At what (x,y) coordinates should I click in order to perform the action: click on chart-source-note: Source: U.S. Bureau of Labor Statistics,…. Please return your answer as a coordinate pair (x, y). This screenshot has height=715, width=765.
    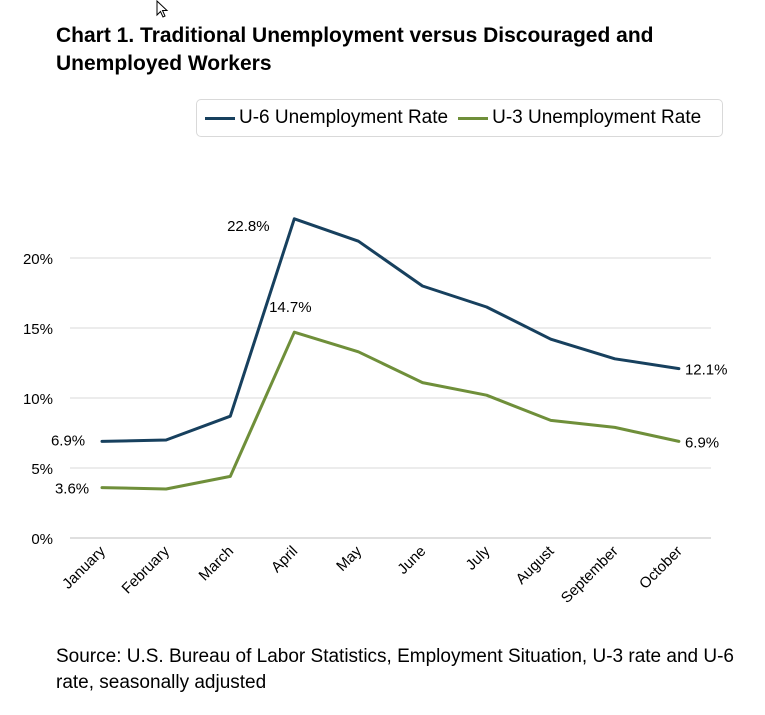
    Looking at the image, I should click on (395, 669).